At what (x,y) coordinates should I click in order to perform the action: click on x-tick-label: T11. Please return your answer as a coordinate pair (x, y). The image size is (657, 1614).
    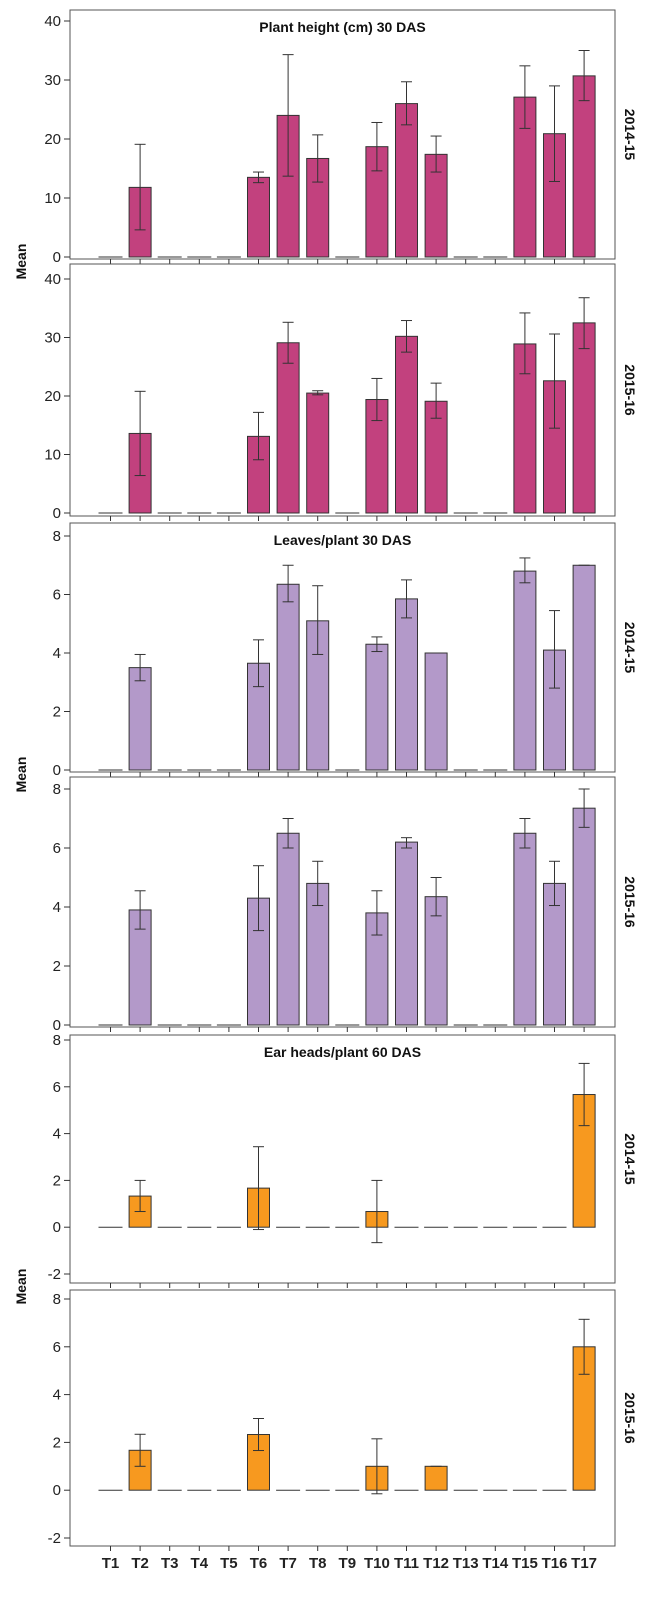
    Looking at the image, I should click on (406, 1563).